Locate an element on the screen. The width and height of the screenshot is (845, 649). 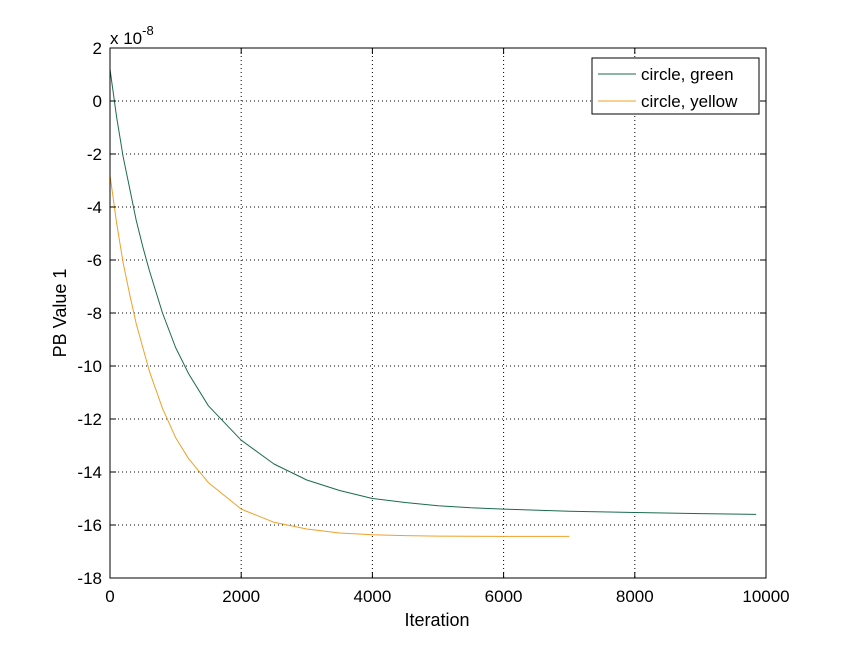
y-axis-label: PB Value 1 is located at coordinates (60, 313).